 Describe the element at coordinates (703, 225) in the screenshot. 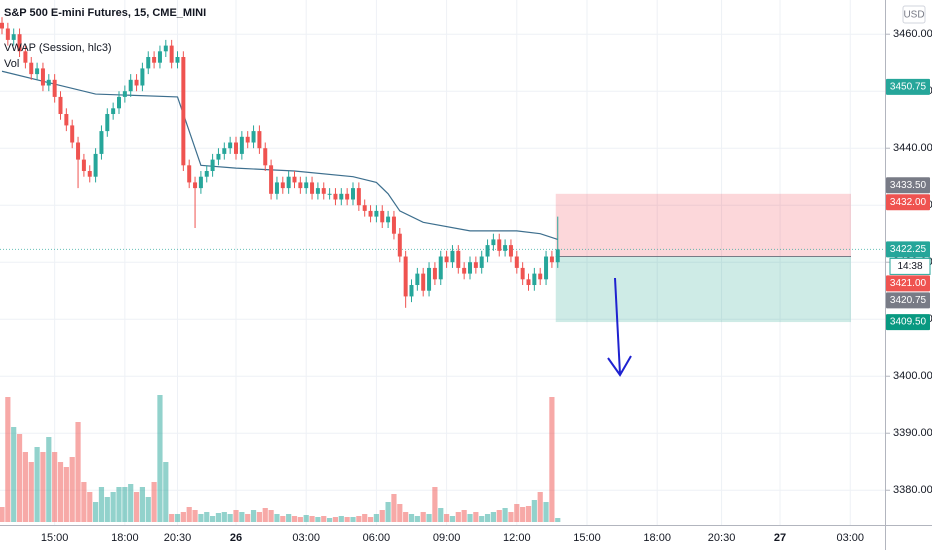

I see `stop-zone` at that location.